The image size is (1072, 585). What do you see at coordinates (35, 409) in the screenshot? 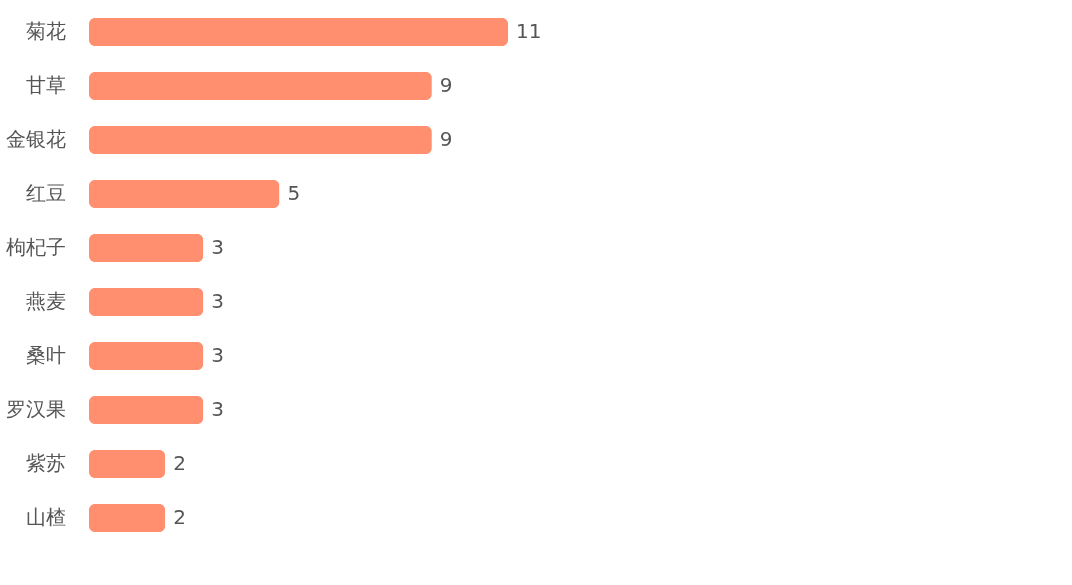
I see `y-tick-label: 罗汉果` at bounding box center [35, 409].